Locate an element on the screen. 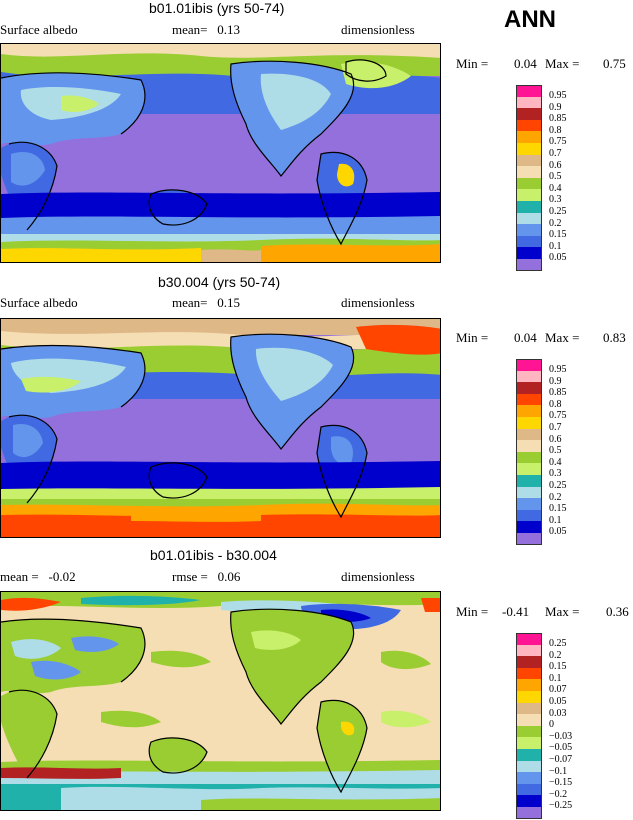  panel-1-max-label: Max = is located at coordinates (562, 63).